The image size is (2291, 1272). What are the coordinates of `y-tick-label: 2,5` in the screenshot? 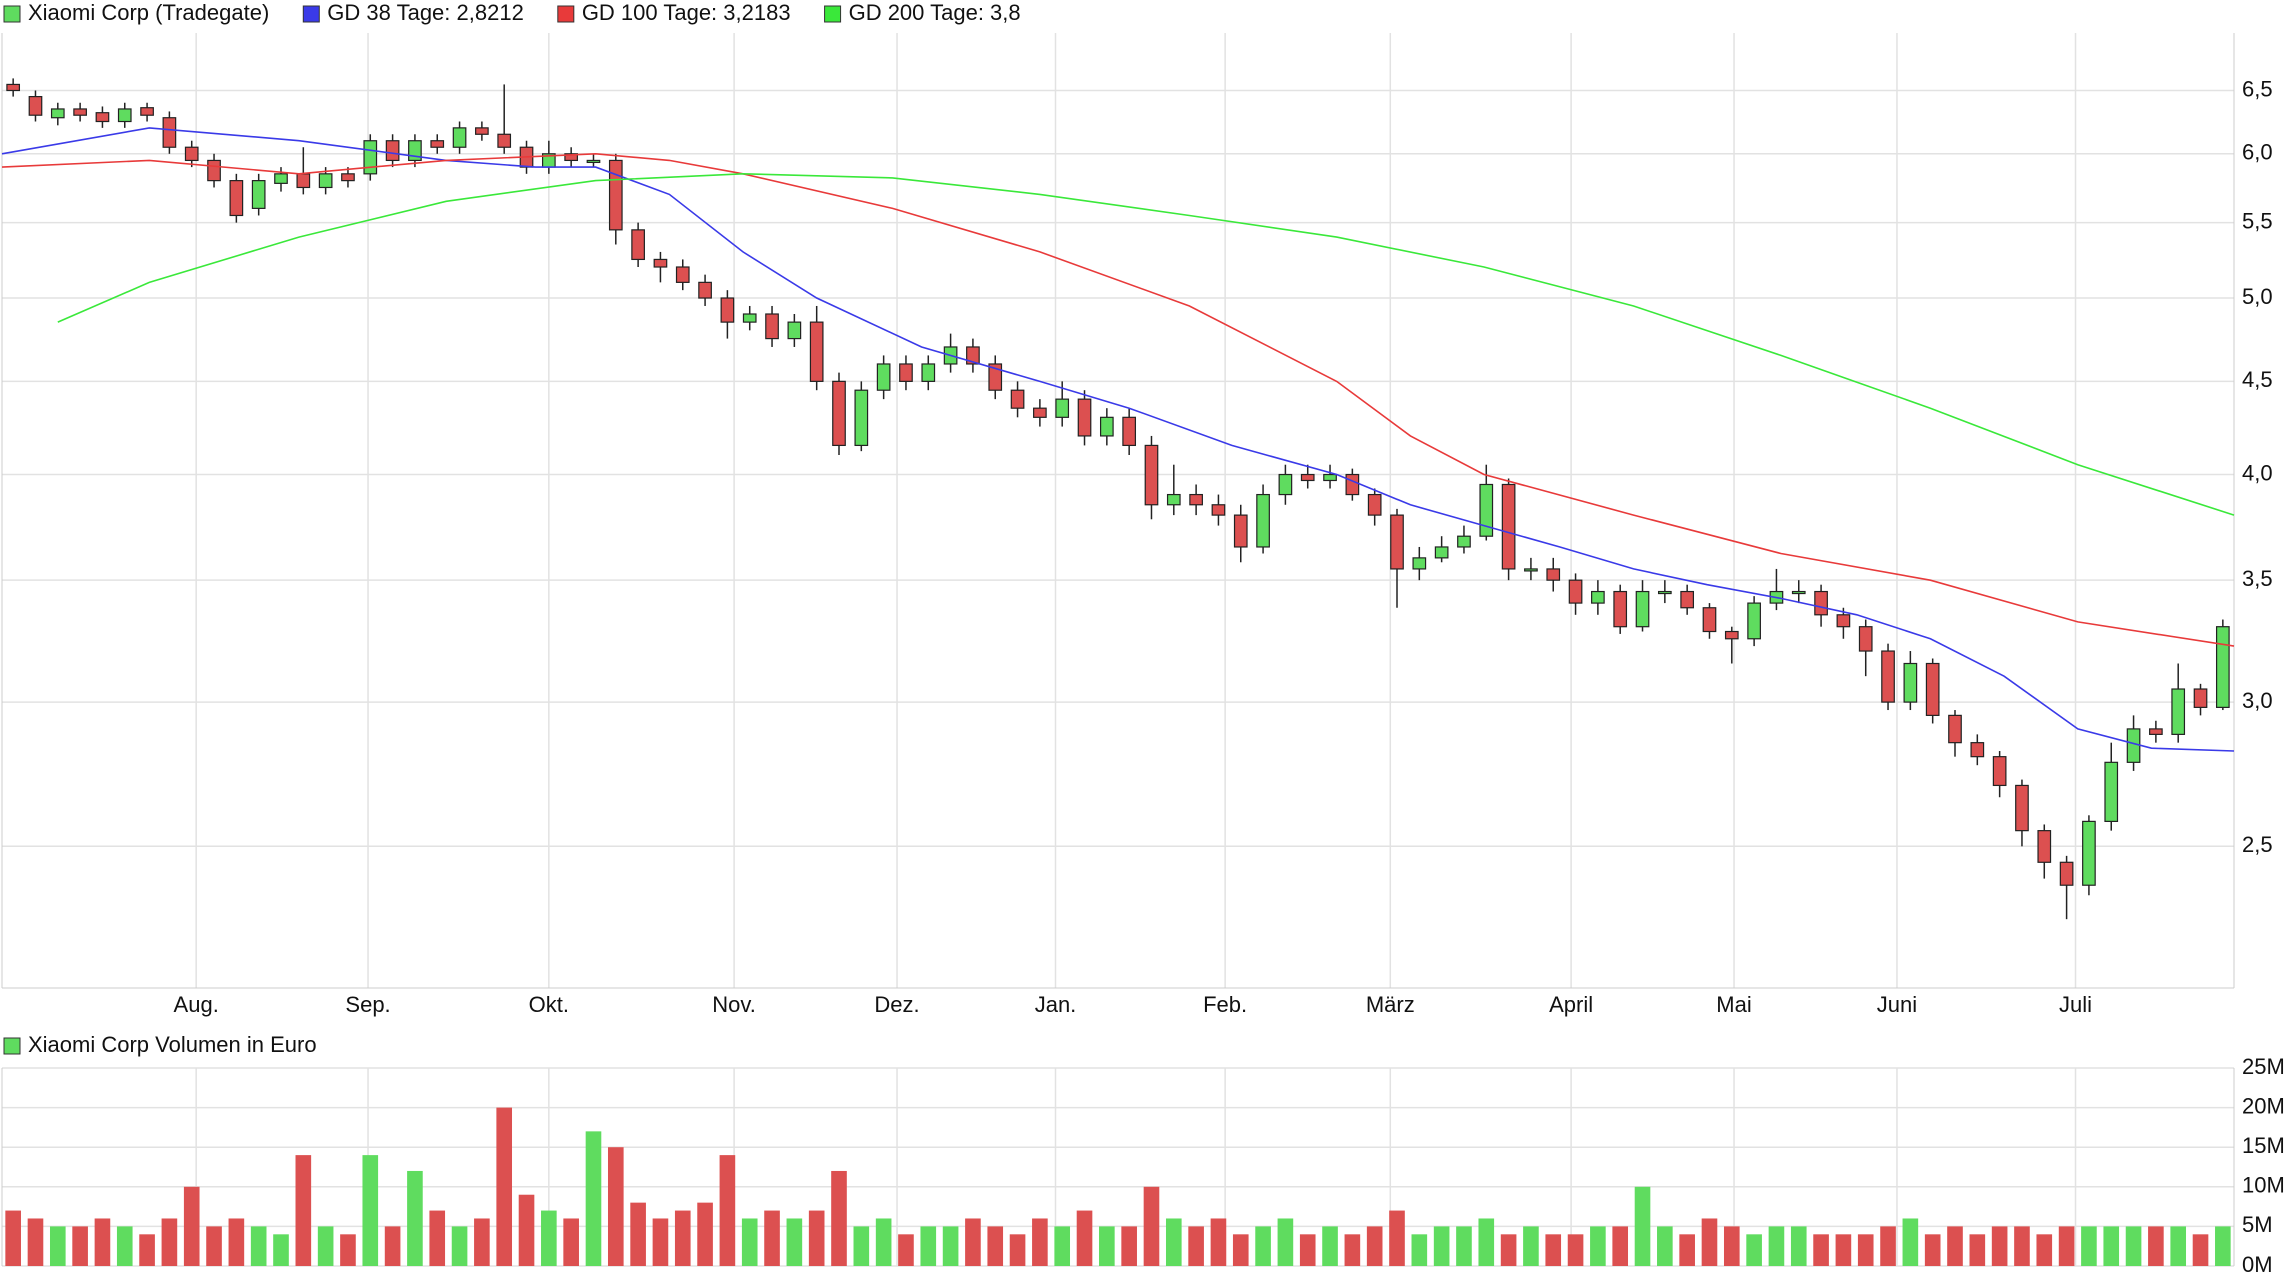 It's located at (2257, 844).